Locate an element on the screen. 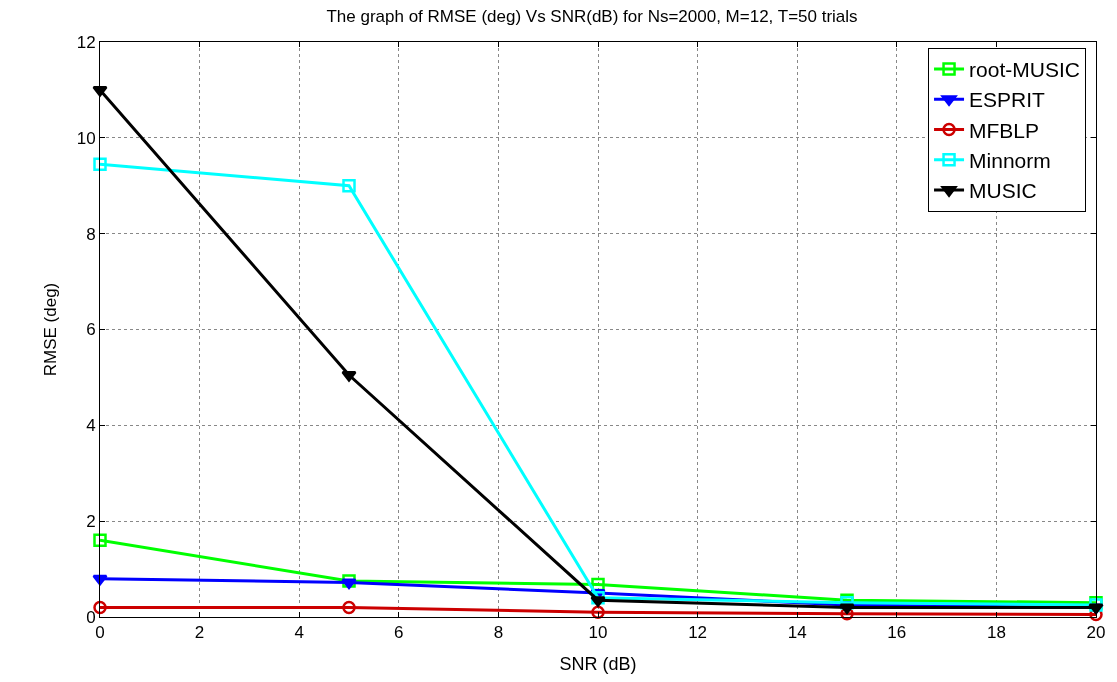 The image size is (1117, 682). legend-label: ESPRIT is located at coordinates (1007, 100).